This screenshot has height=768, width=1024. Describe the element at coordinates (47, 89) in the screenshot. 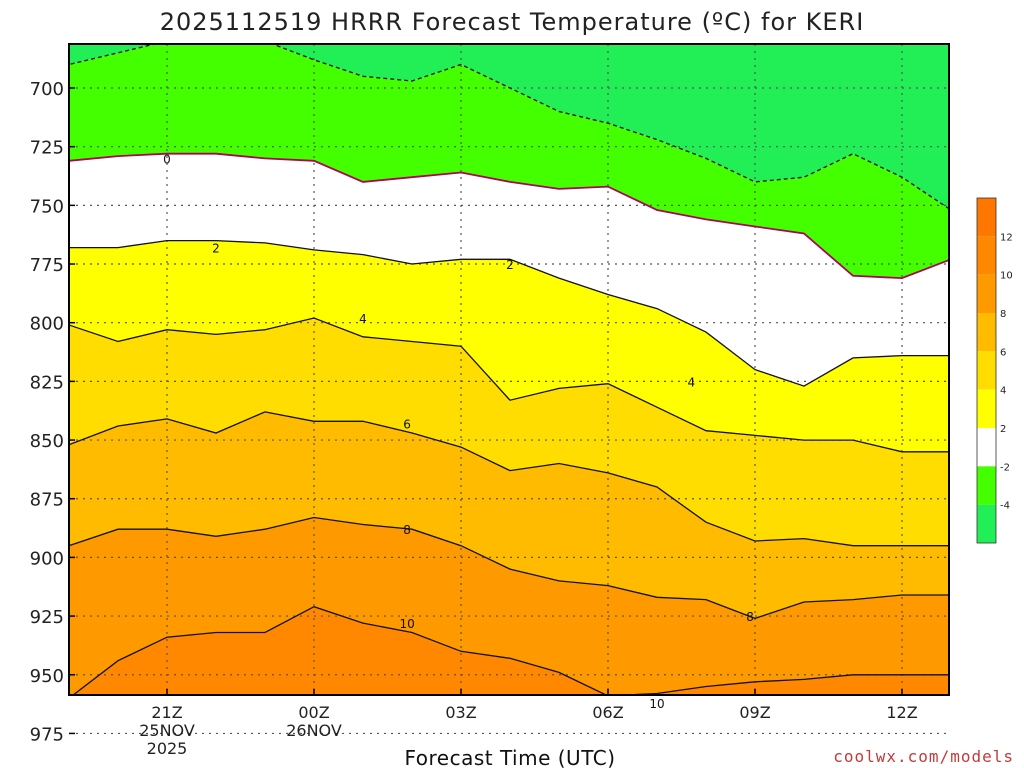

I see `y-tick-label: 700` at that location.